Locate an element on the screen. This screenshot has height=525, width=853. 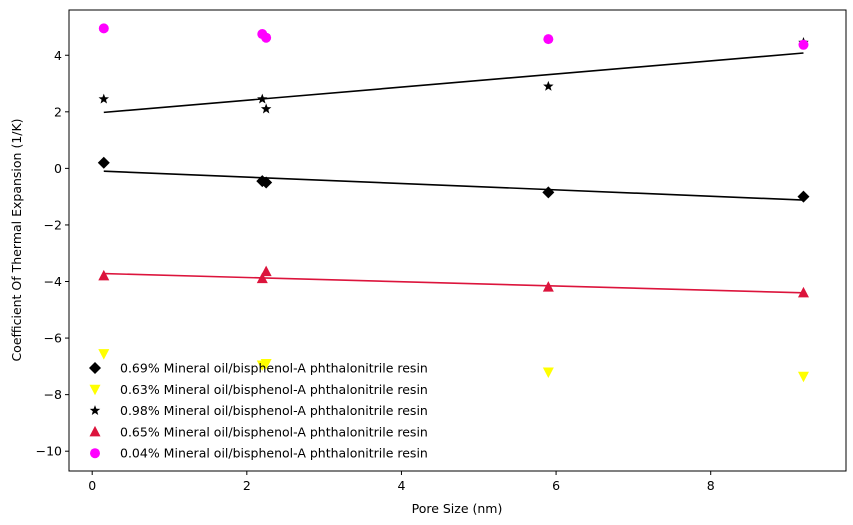
y-tick-label: −2 is located at coordinates (53, 224).